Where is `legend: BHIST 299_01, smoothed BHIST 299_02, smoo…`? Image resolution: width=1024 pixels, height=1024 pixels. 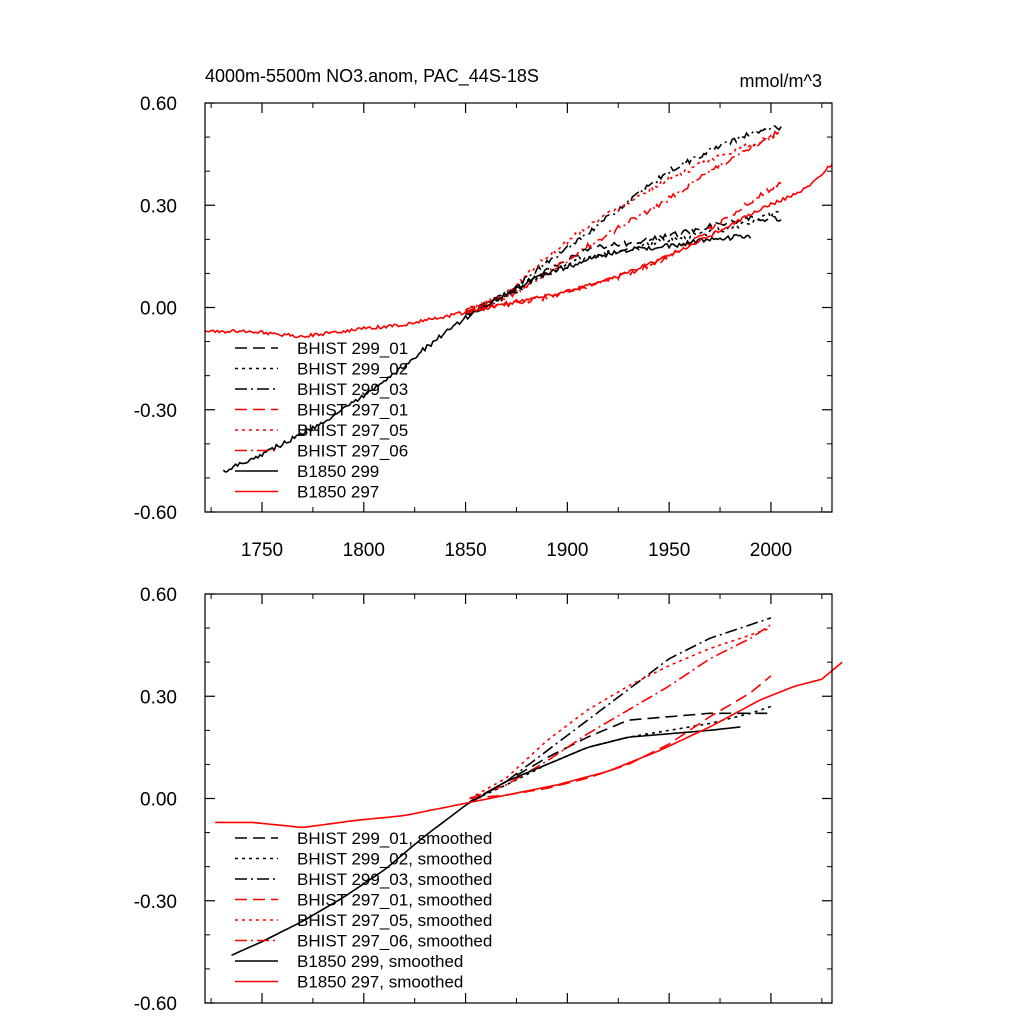 legend: BHIST 299_01, smoothed BHIST 299_02, smoo… is located at coordinates (363, 910).